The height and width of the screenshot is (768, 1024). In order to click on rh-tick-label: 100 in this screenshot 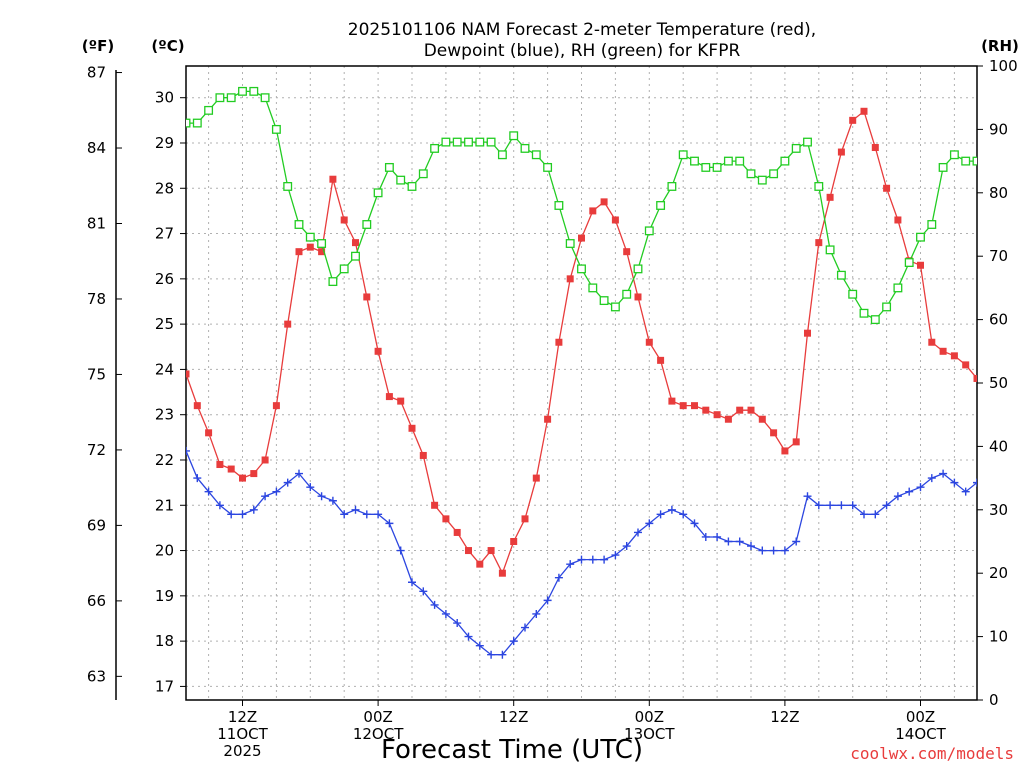, I will do `click(1003, 66)`.